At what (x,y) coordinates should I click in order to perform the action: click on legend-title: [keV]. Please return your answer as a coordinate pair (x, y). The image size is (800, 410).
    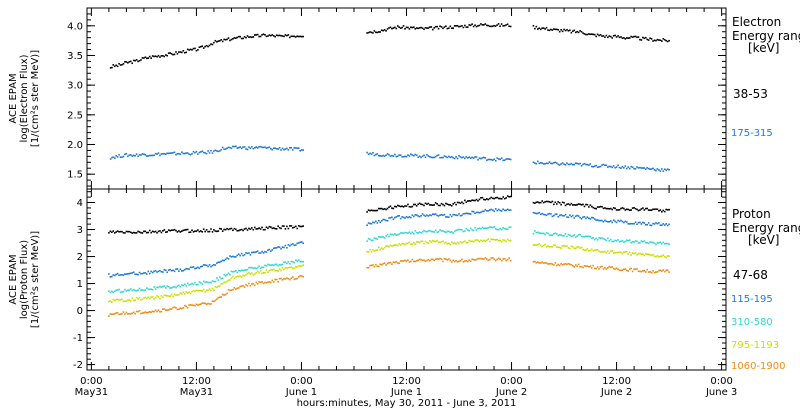
    Looking at the image, I should click on (763, 240).